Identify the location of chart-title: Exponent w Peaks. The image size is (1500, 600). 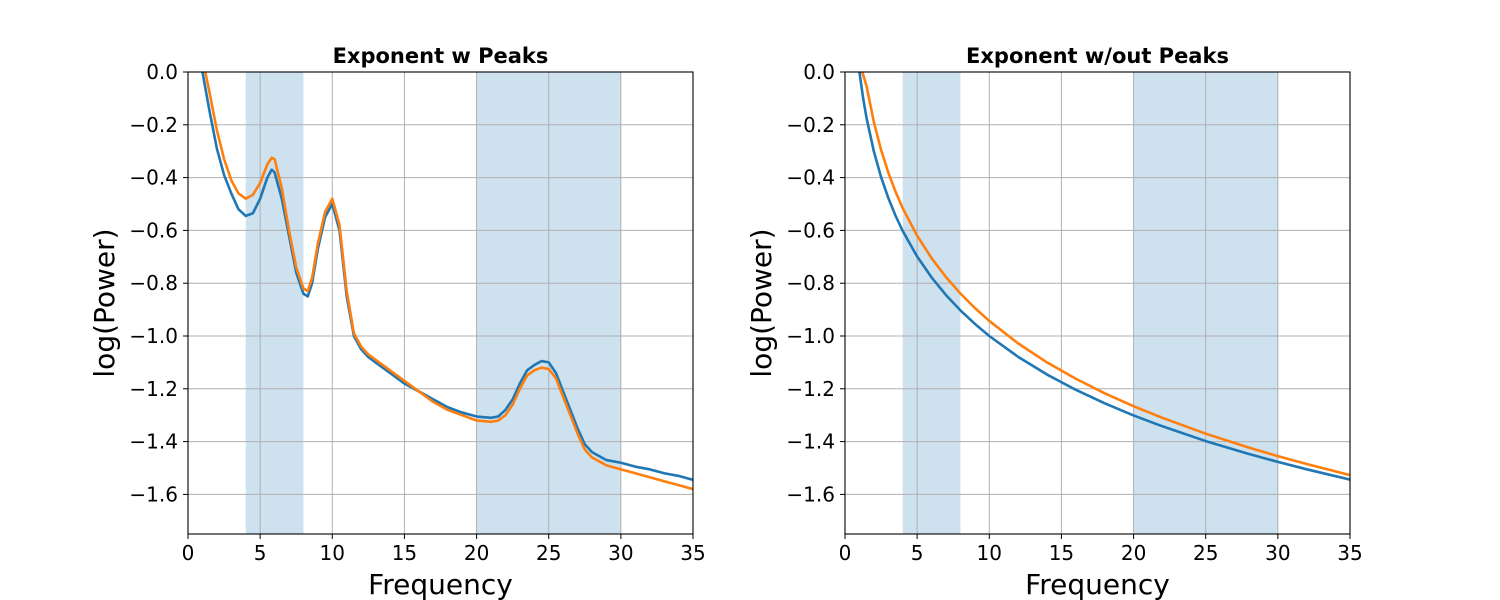
(441, 56).